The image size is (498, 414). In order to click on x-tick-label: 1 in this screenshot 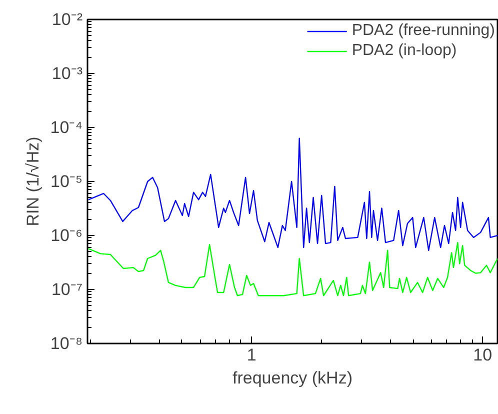, I will do `click(251, 355)`.